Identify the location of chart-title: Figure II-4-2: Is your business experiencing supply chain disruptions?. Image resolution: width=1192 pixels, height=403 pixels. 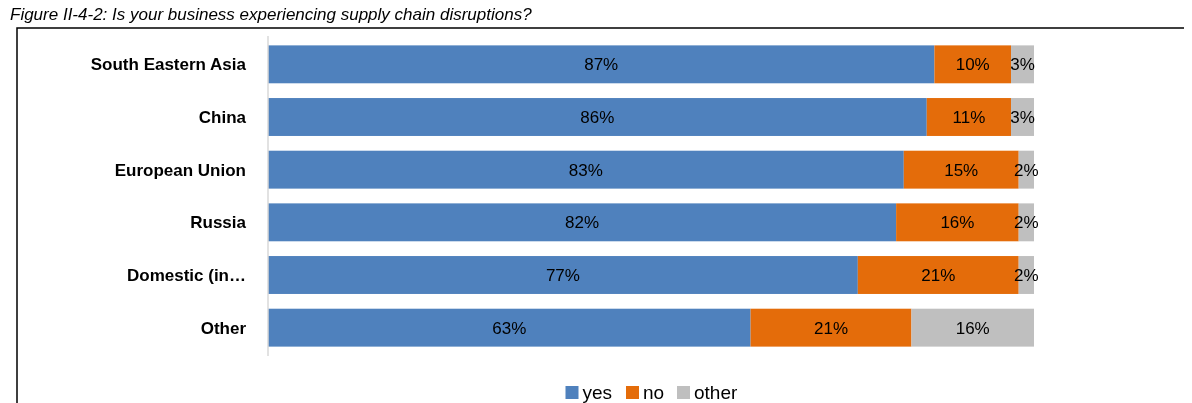
(271, 14).